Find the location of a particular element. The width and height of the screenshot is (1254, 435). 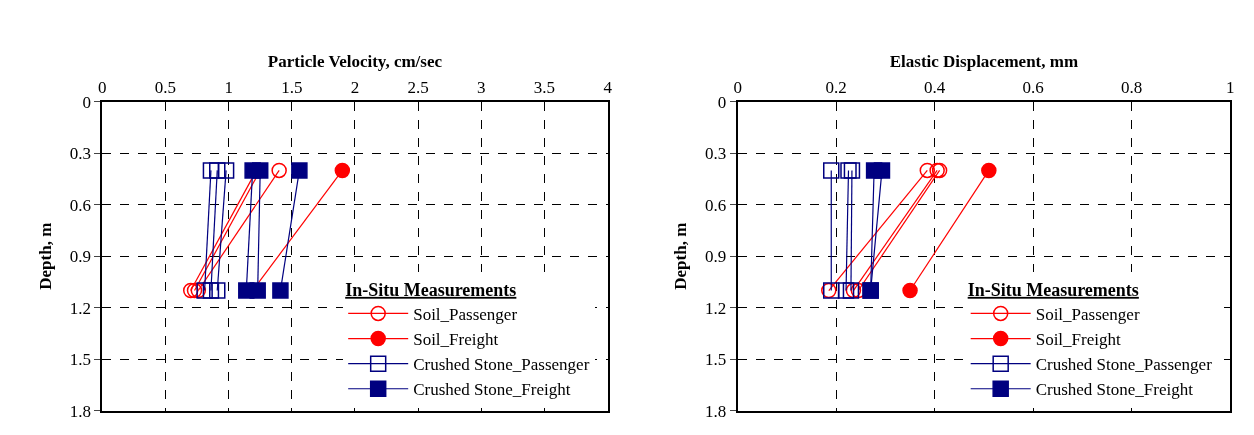

x-axis-title: Particle Velocity, cm/sec is located at coordinates (355, 62).